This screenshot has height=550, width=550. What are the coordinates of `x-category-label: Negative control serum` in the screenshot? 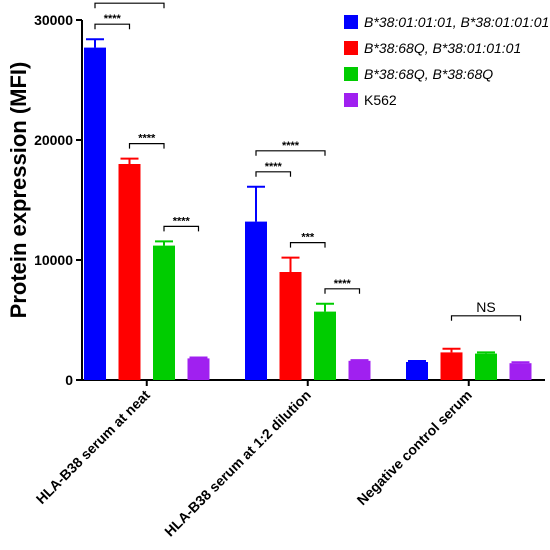 It's located at (414, 447).